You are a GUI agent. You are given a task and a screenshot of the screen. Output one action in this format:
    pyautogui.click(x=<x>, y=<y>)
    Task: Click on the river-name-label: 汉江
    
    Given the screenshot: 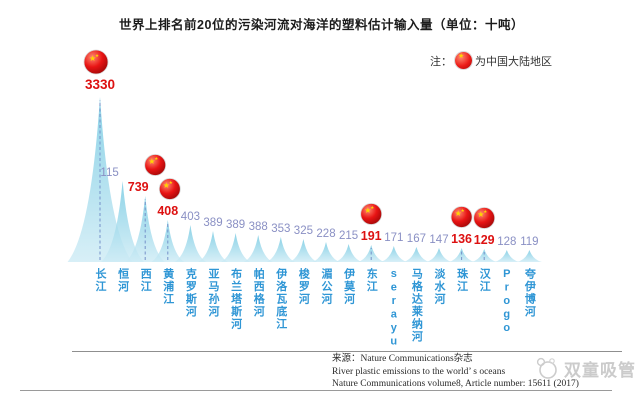 What is the action you would take?
    pyautogui.click(x=484, y=280)
    